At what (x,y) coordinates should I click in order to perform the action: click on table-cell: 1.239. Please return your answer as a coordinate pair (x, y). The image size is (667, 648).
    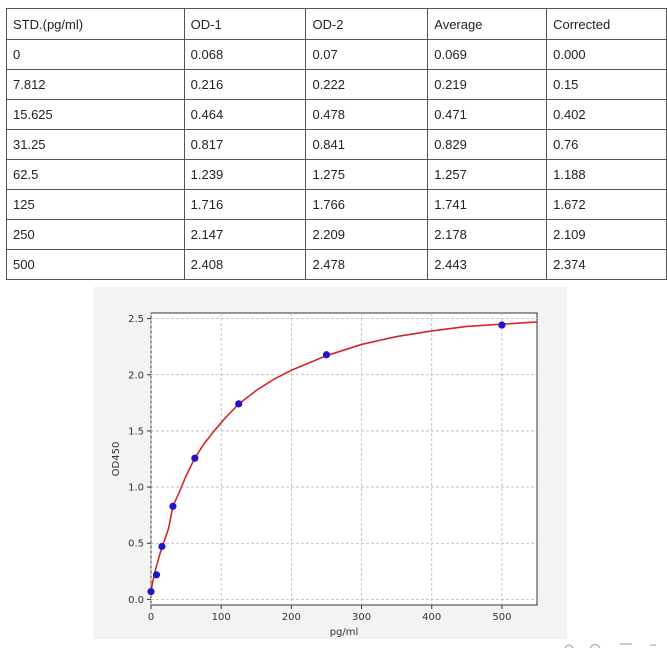
    Looking at the image, I should click on (245, 174).